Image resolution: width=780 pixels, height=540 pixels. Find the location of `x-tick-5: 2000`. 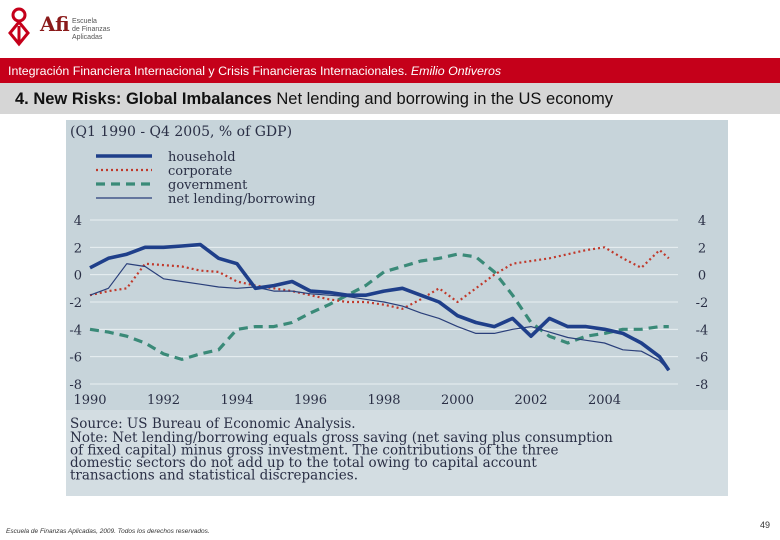

x-tick-5: 2000 is located at coordinates (457, 400).